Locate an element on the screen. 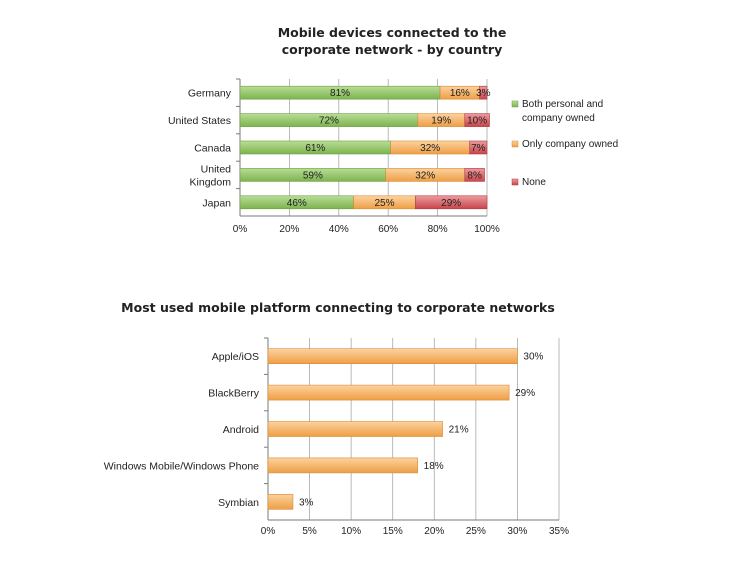  x-tick-label: 40% is located at coordinates (339, 229).